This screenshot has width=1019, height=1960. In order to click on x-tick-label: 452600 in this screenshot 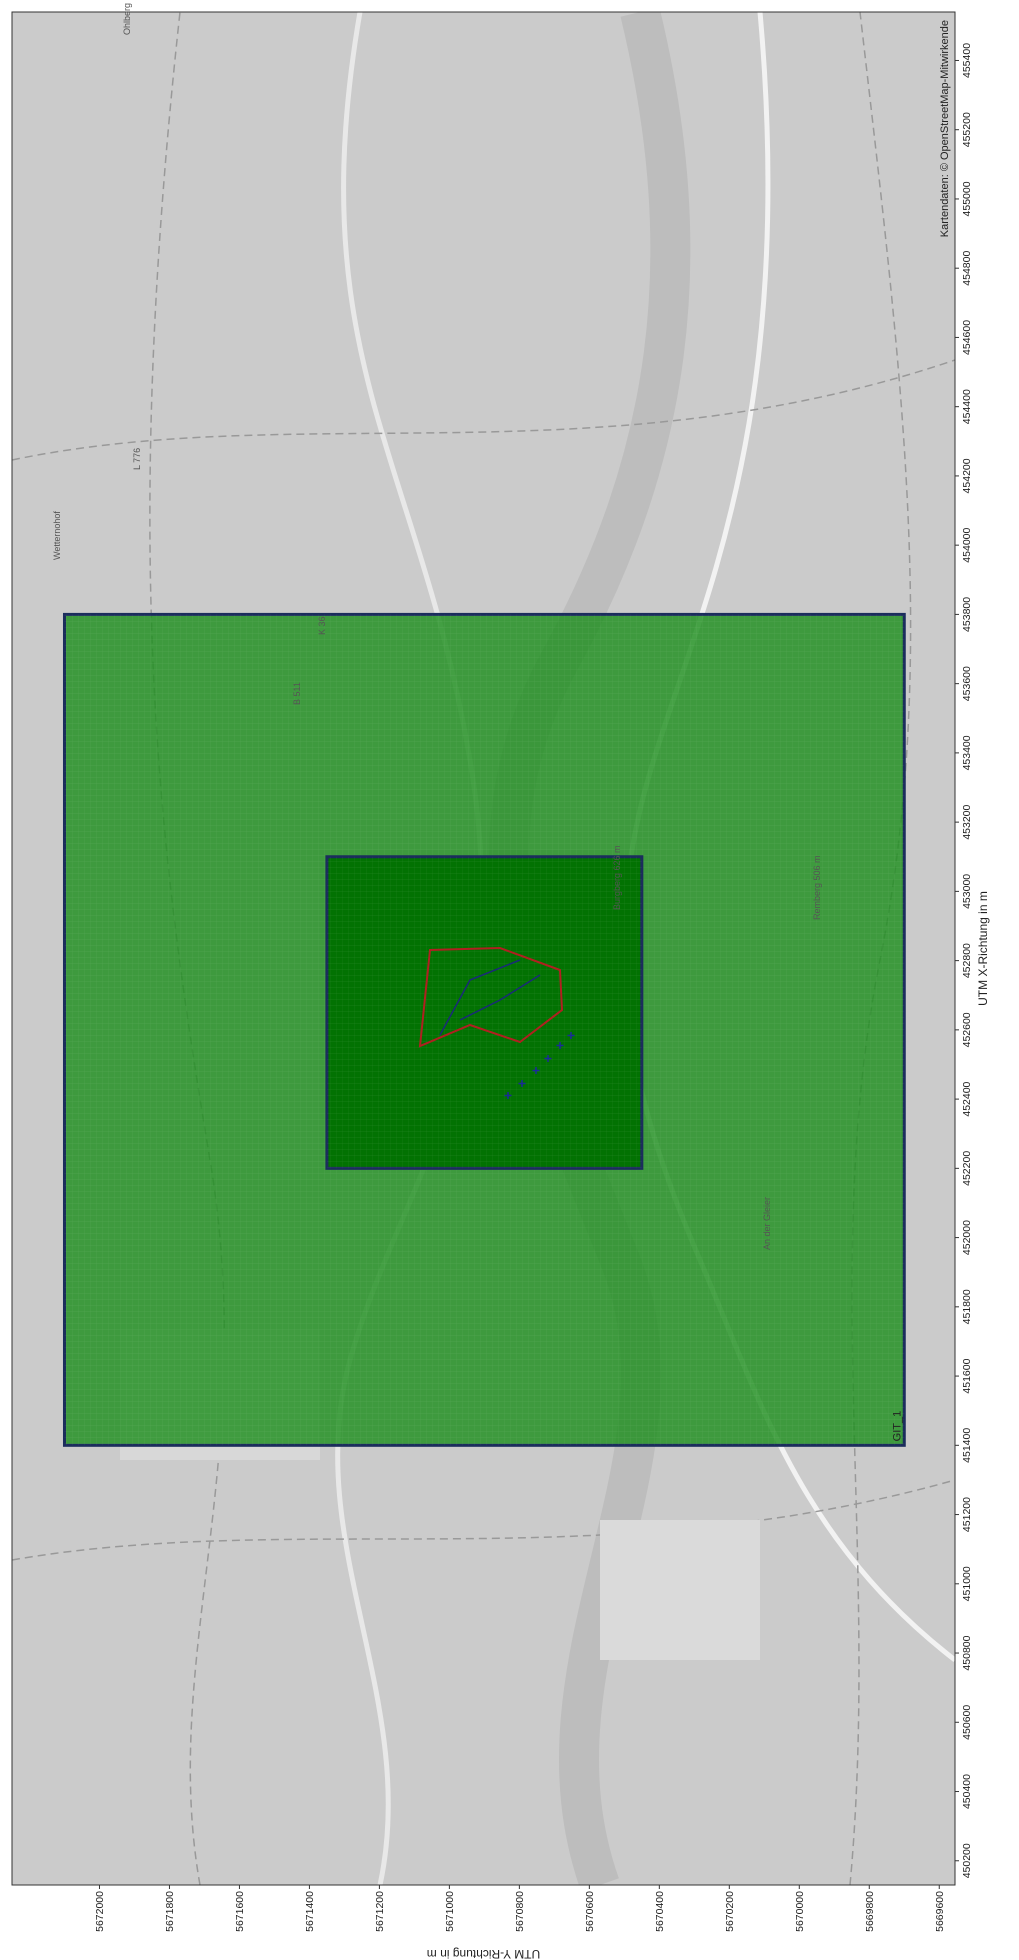, I will do `click(967, 1029)`.